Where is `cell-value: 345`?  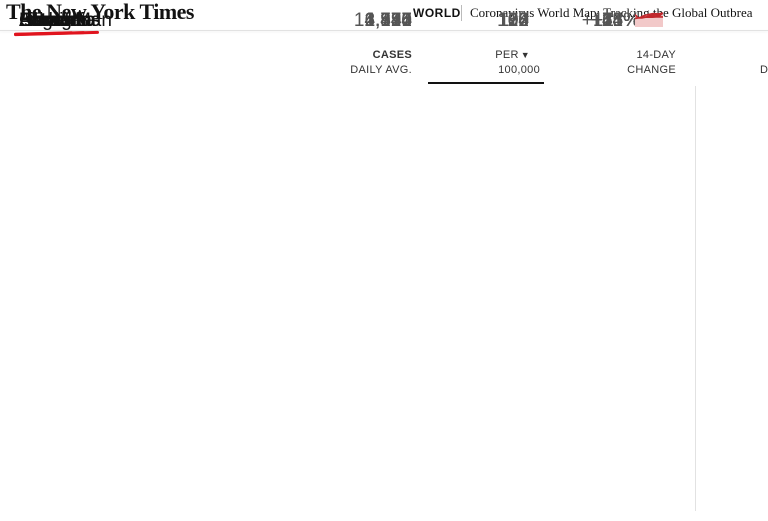
cell-value: 345 is located at coordinates (396, 20).